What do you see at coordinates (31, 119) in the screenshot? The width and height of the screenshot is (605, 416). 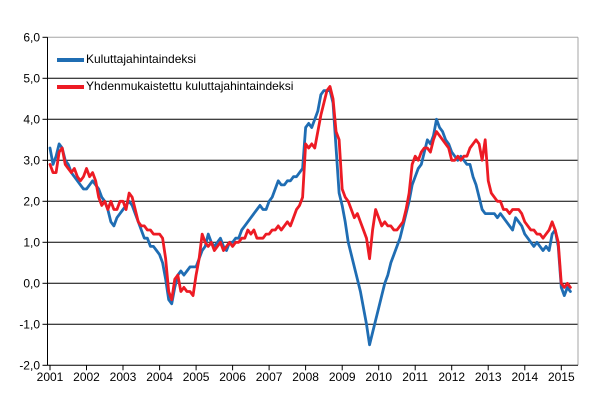 I see `y-tick-label: 4,0` at bounding box center [31, 119].